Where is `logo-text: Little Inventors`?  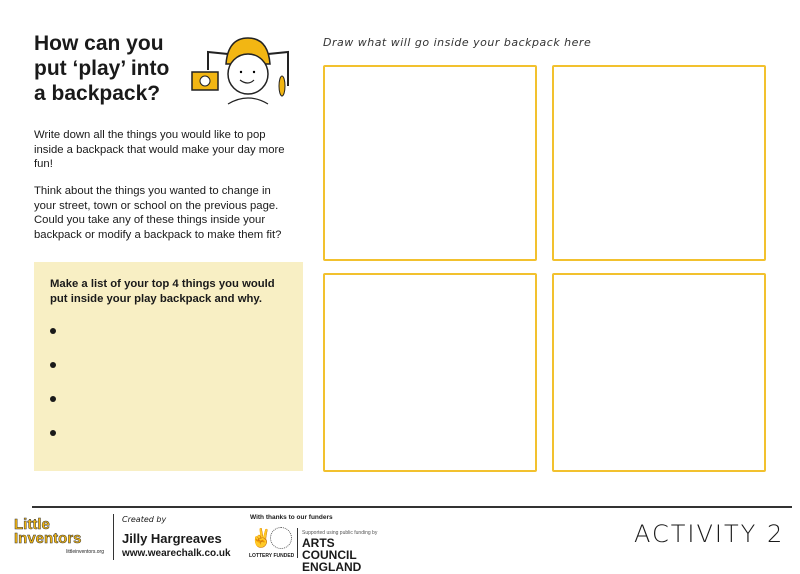 logo-text: Little Inventors is located at coordinates (48, 531).